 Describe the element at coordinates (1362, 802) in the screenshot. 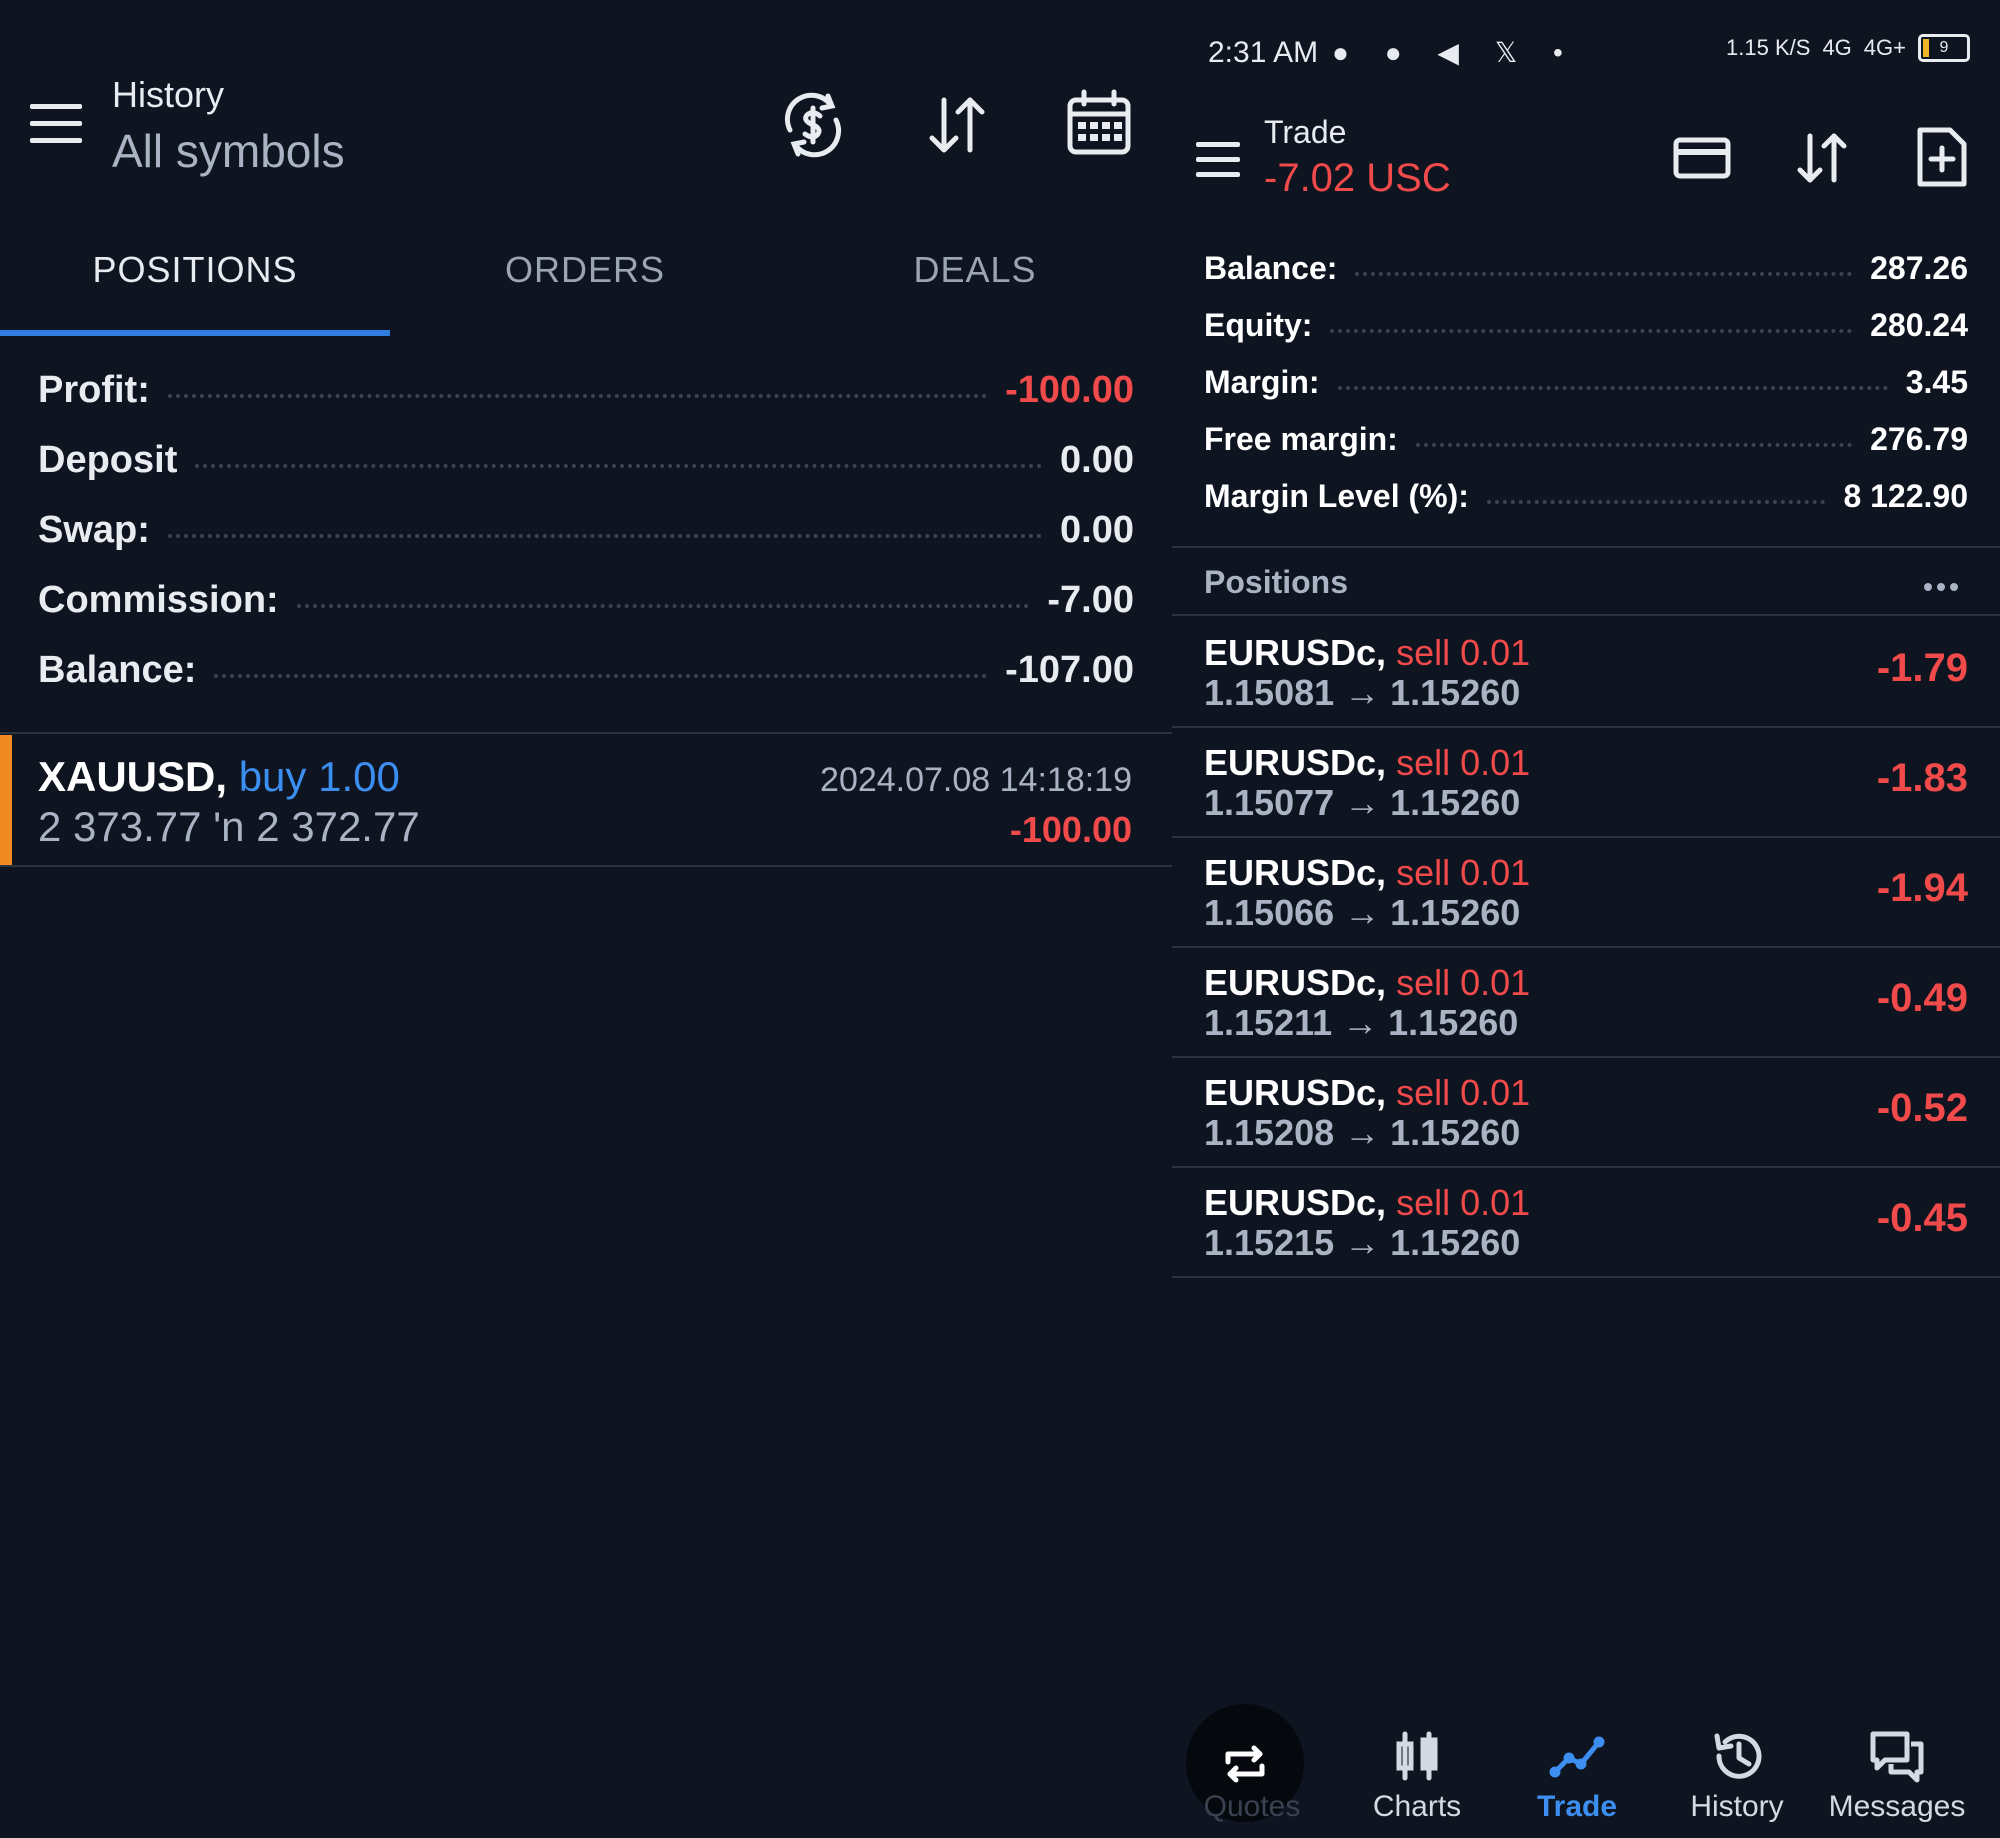

I see `position-prices: 1.15077 → 1.15260` at that location.